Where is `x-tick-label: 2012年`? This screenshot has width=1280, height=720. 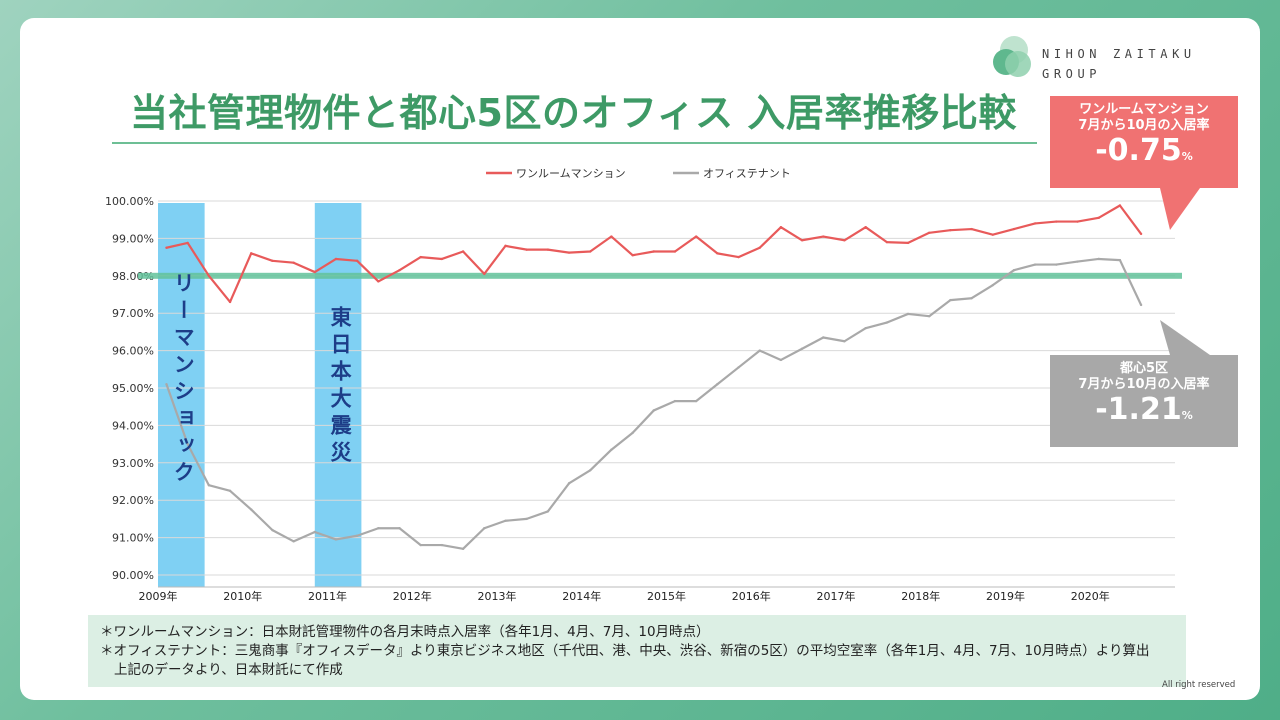 x-tick-label: 2012年 is located at coordinates (412, 596).